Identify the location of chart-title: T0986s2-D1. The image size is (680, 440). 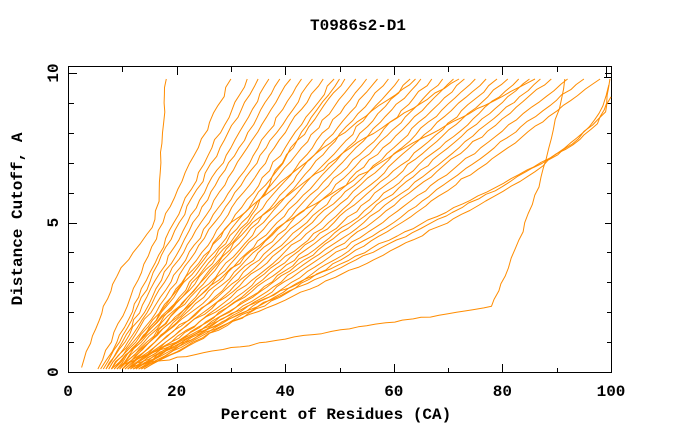
(358, 26).